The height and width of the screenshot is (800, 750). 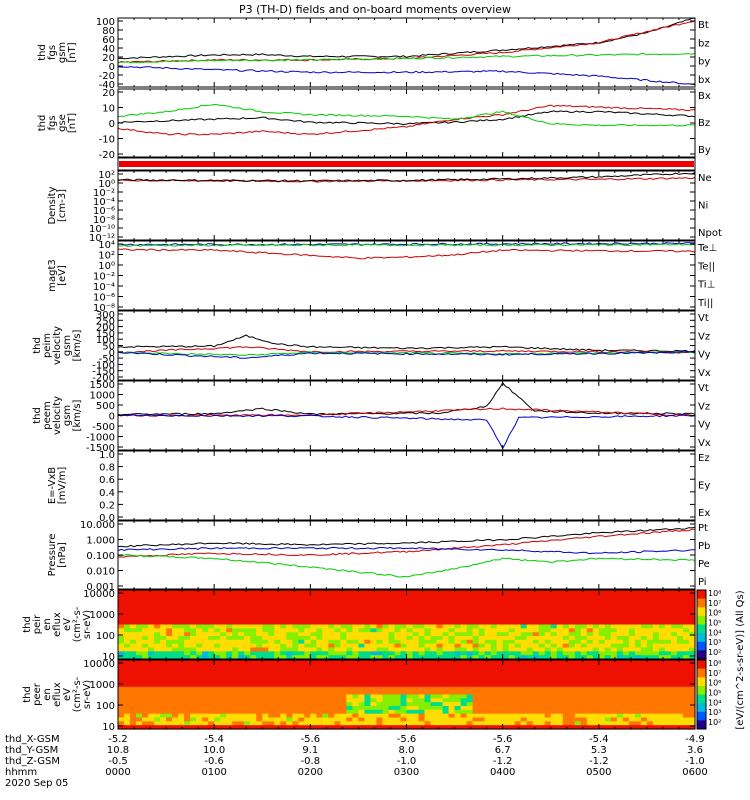 What do you see at coordinates (57, 345) in the screenshot?
I see `y-axis-label-line: velocity` at bounding box center [57, 345].